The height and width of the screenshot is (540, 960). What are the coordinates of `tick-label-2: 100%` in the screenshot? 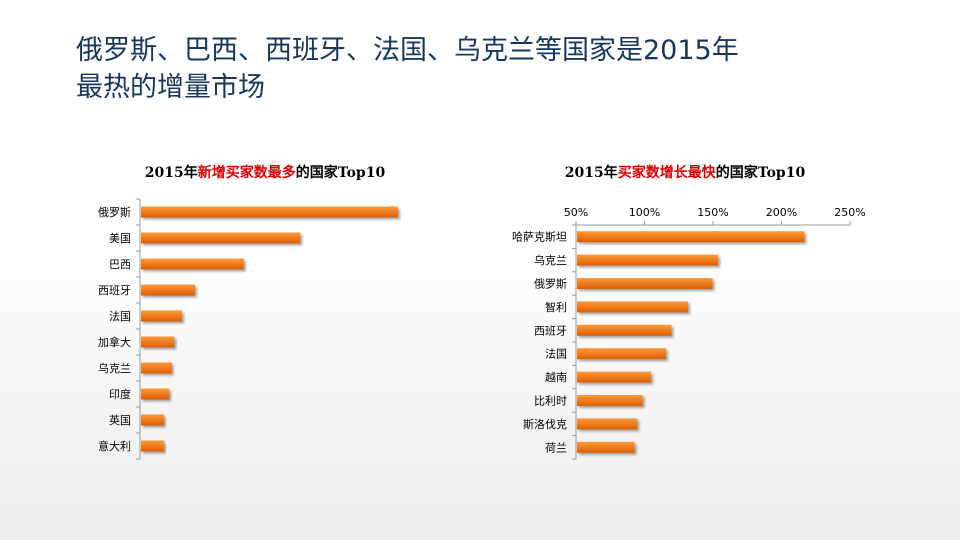 It's located at (644, 212).